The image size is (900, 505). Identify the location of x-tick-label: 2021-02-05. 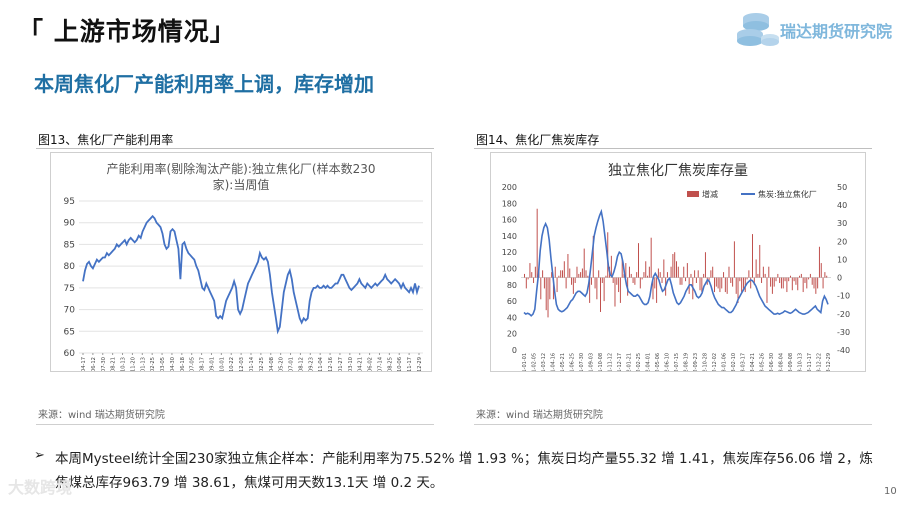
(535, 362).